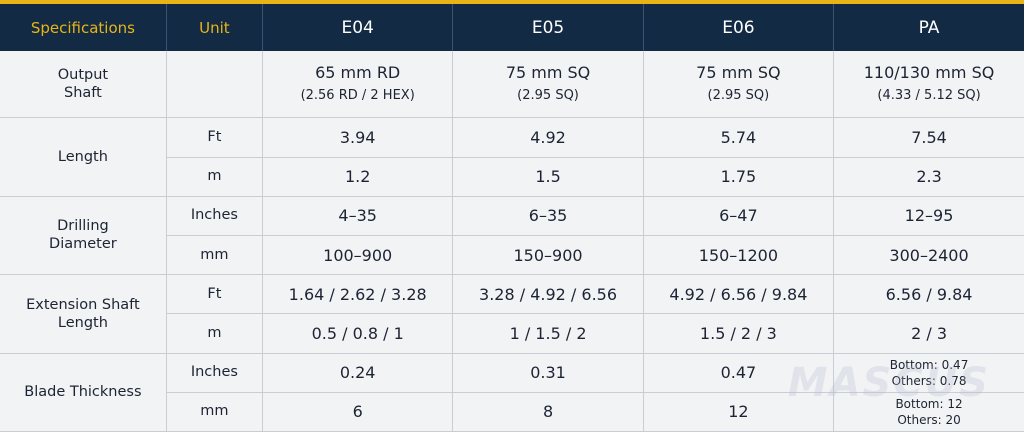  Describe the element at coordinates (215, 85) in the screenshot. I see `unit-empty` at that location.